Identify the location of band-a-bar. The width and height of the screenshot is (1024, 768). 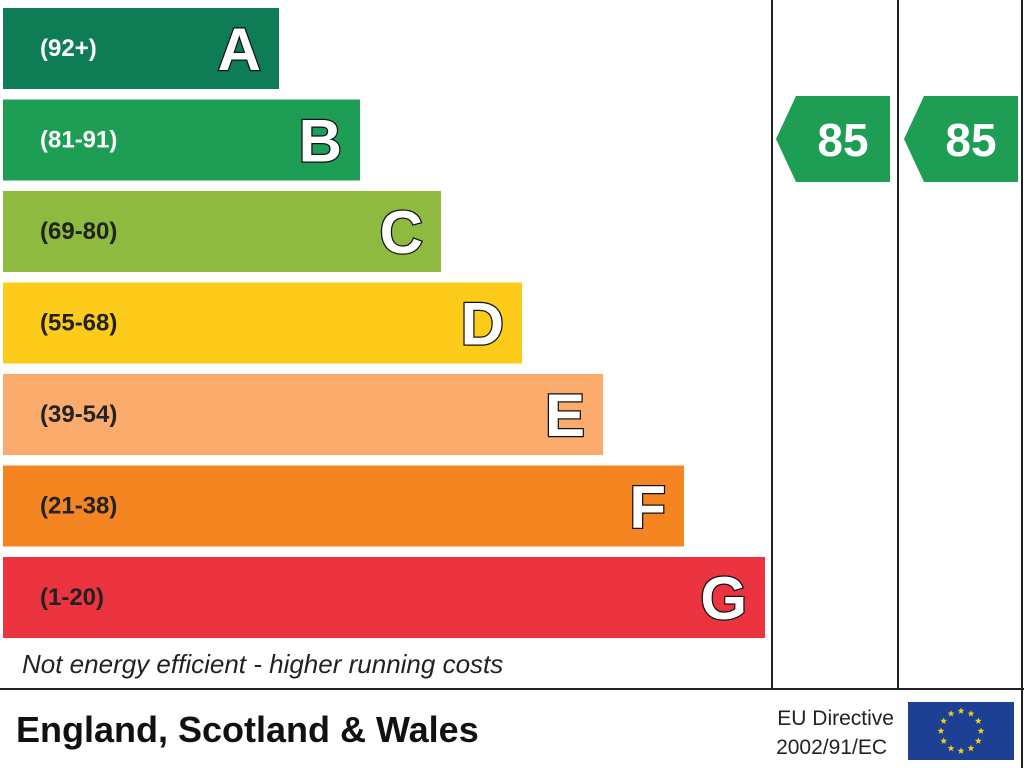
(141, 48).